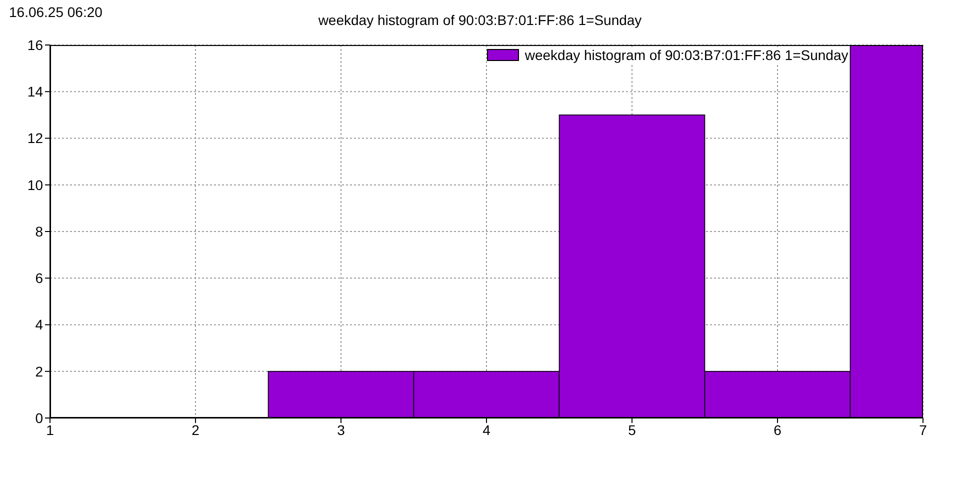  I want to click on y-tick-label: 0, so click(39, 418).